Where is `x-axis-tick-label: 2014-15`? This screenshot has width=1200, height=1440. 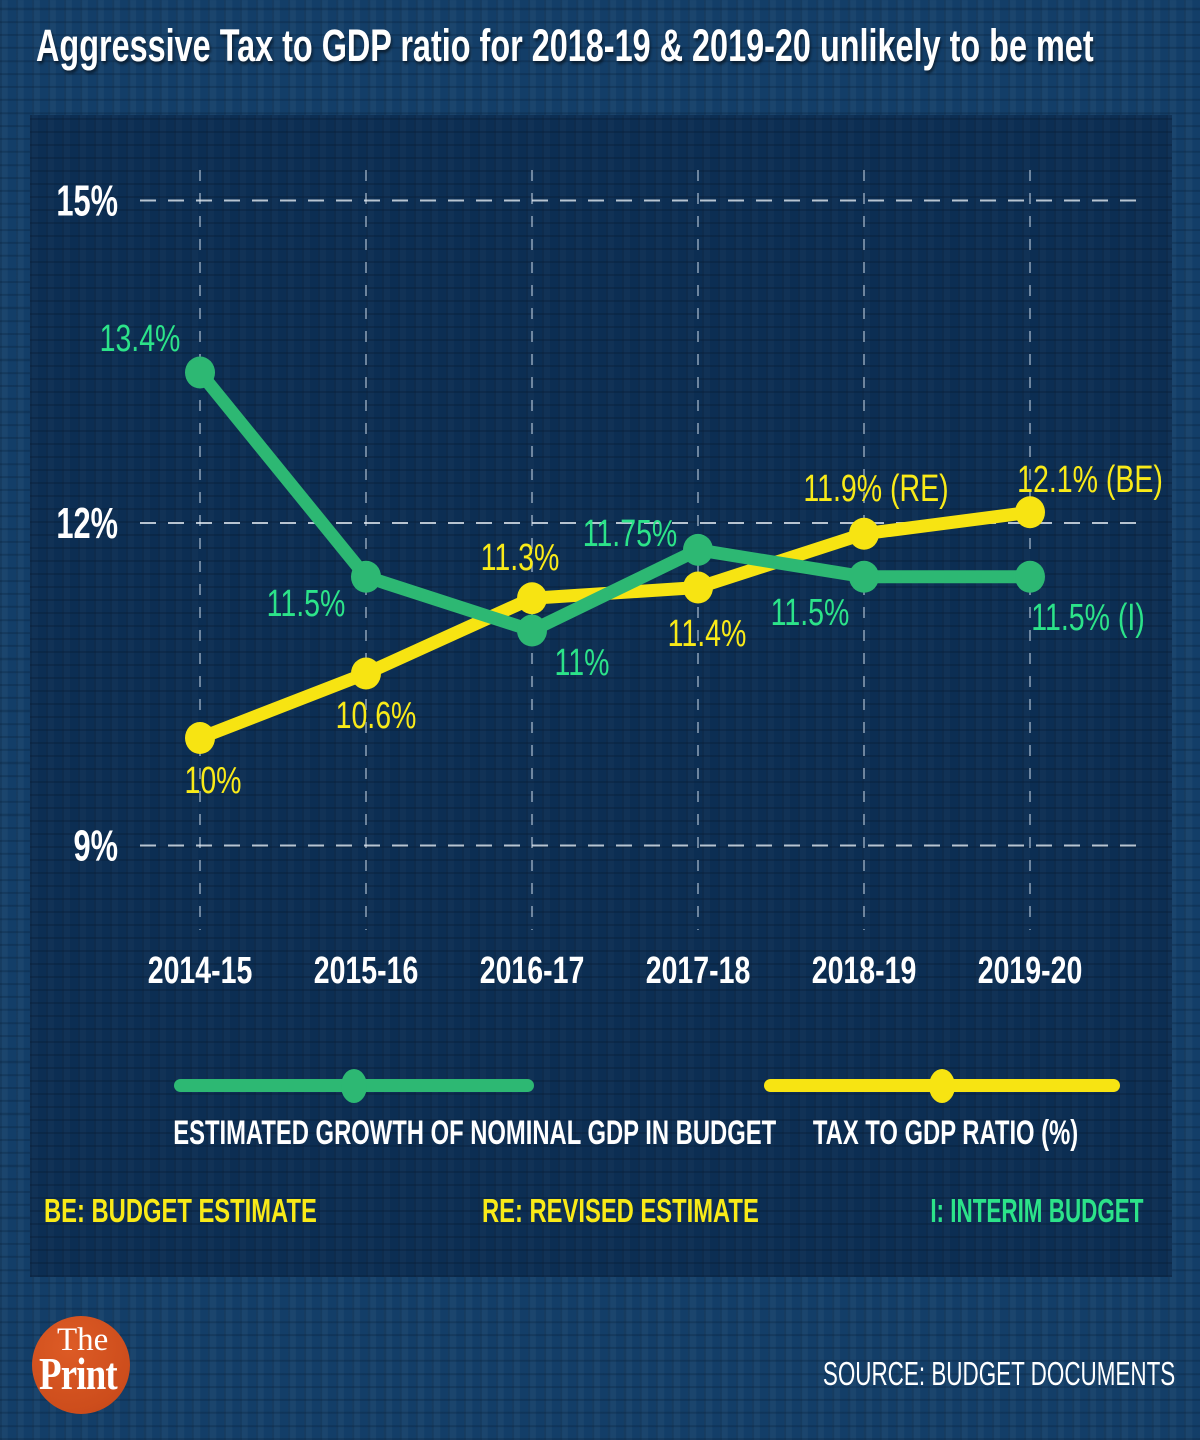
x-axis-tick-label: 2014-15 is located at coordinates (200, 971).